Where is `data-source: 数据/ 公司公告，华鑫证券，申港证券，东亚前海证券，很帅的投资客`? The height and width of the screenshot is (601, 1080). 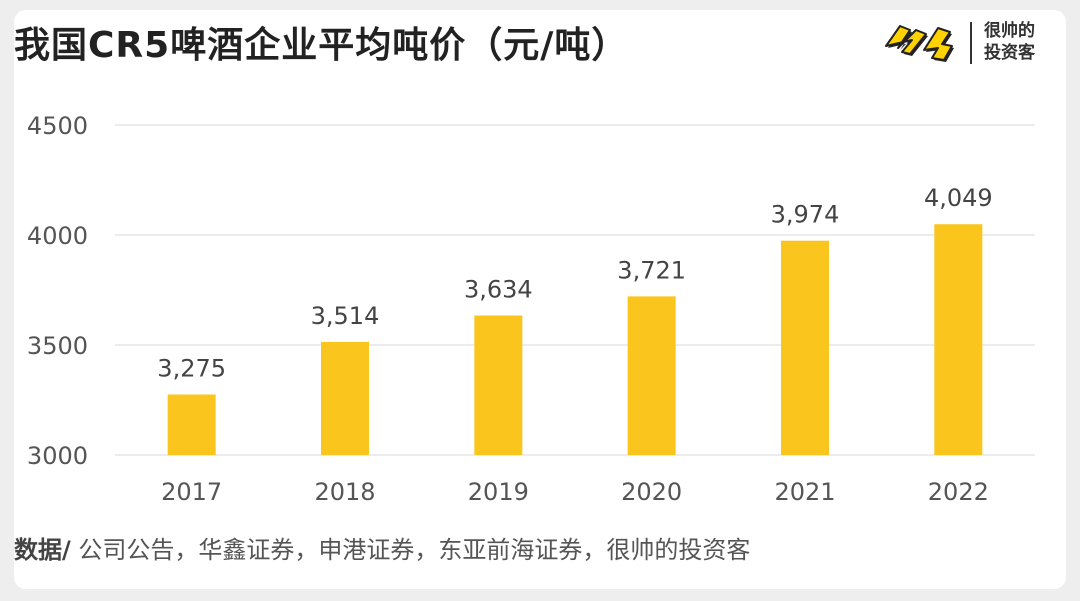 data-source: 数据/ 公司公告，华鑫证券，申港证券，东亚前海证券，很帅的投资客 is located at coordinates (382, 547).